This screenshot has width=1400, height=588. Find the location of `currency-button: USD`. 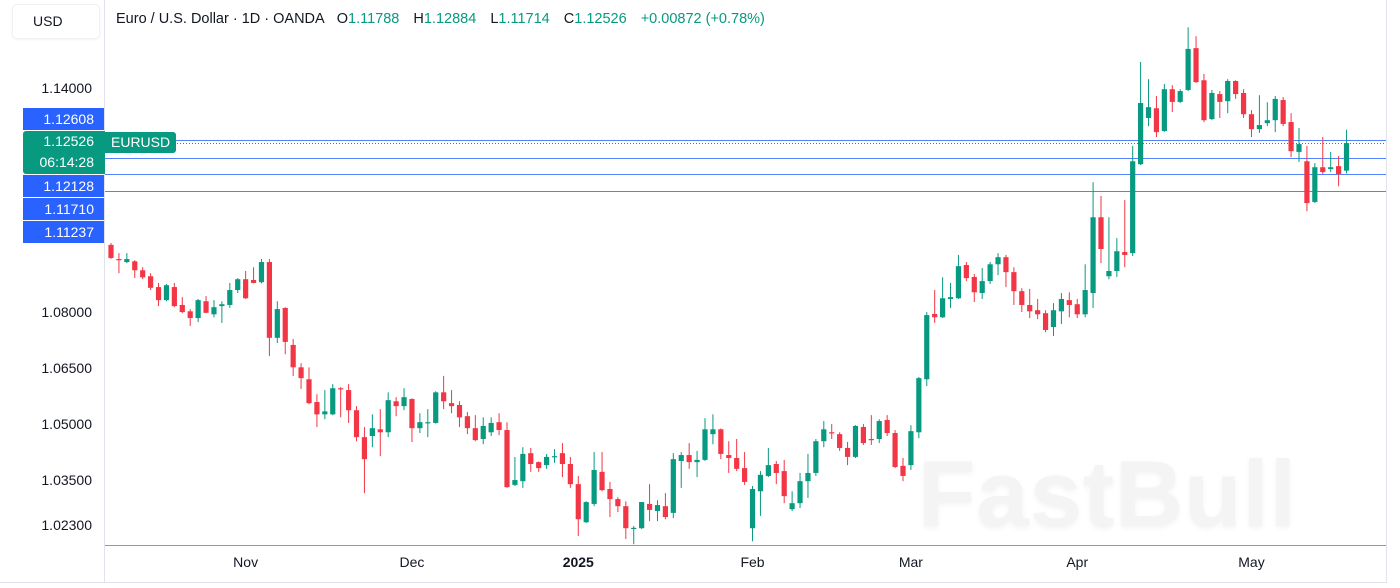

currency-button: USD is located at coordinates (56, 21).